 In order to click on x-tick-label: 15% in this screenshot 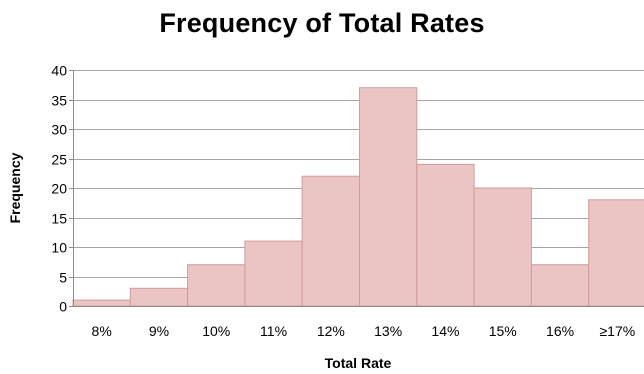, I will do `click(503, 331)`.